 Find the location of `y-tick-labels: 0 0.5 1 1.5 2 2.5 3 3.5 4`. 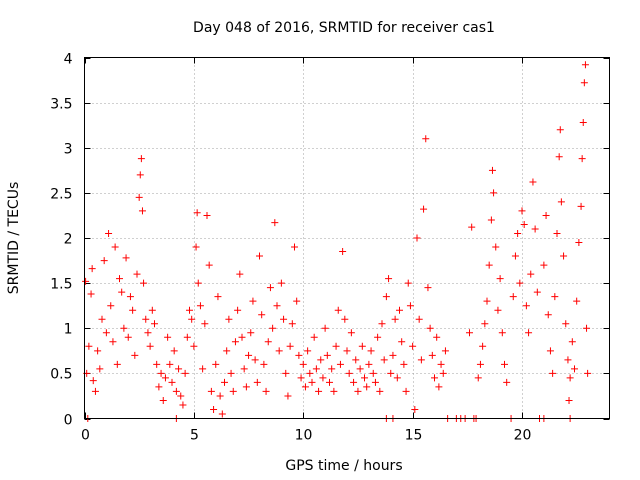

y-tick-labels: 0 0.5 1 1.5 2 2.5 3 3.5 4 is located at coordinates (61, 240).